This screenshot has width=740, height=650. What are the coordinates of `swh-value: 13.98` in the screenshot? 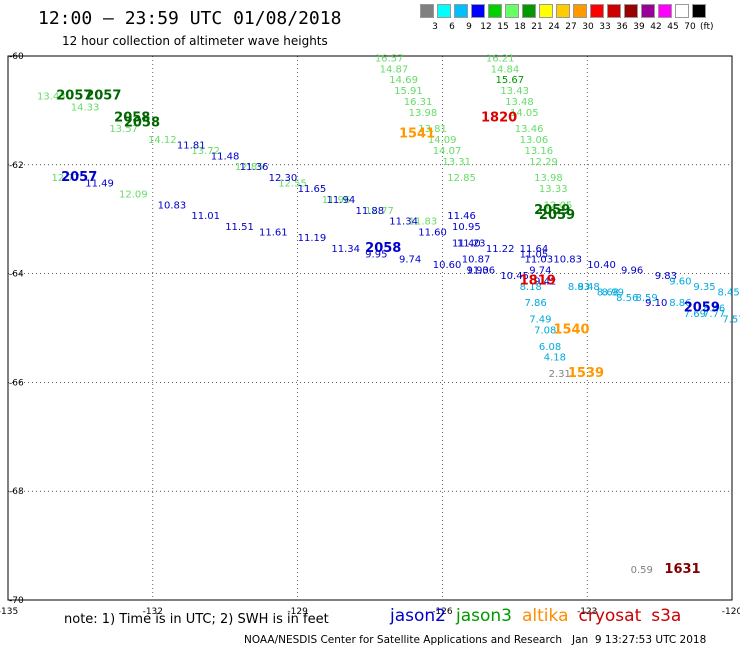 It's located at (548, 178).